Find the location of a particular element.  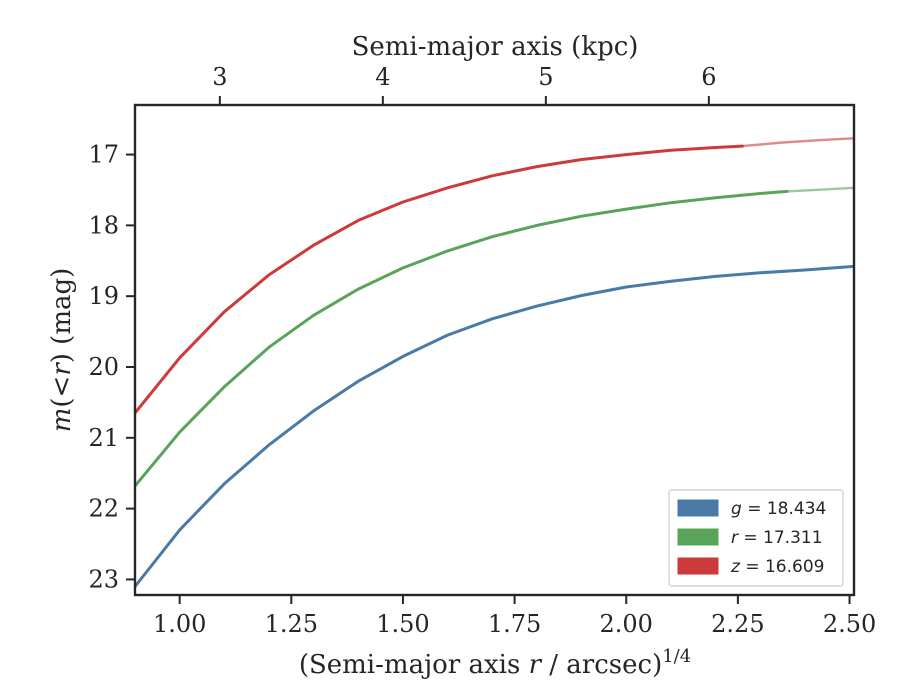

legend-label-r: r = 17.311 is located at coordinates (777, 538).